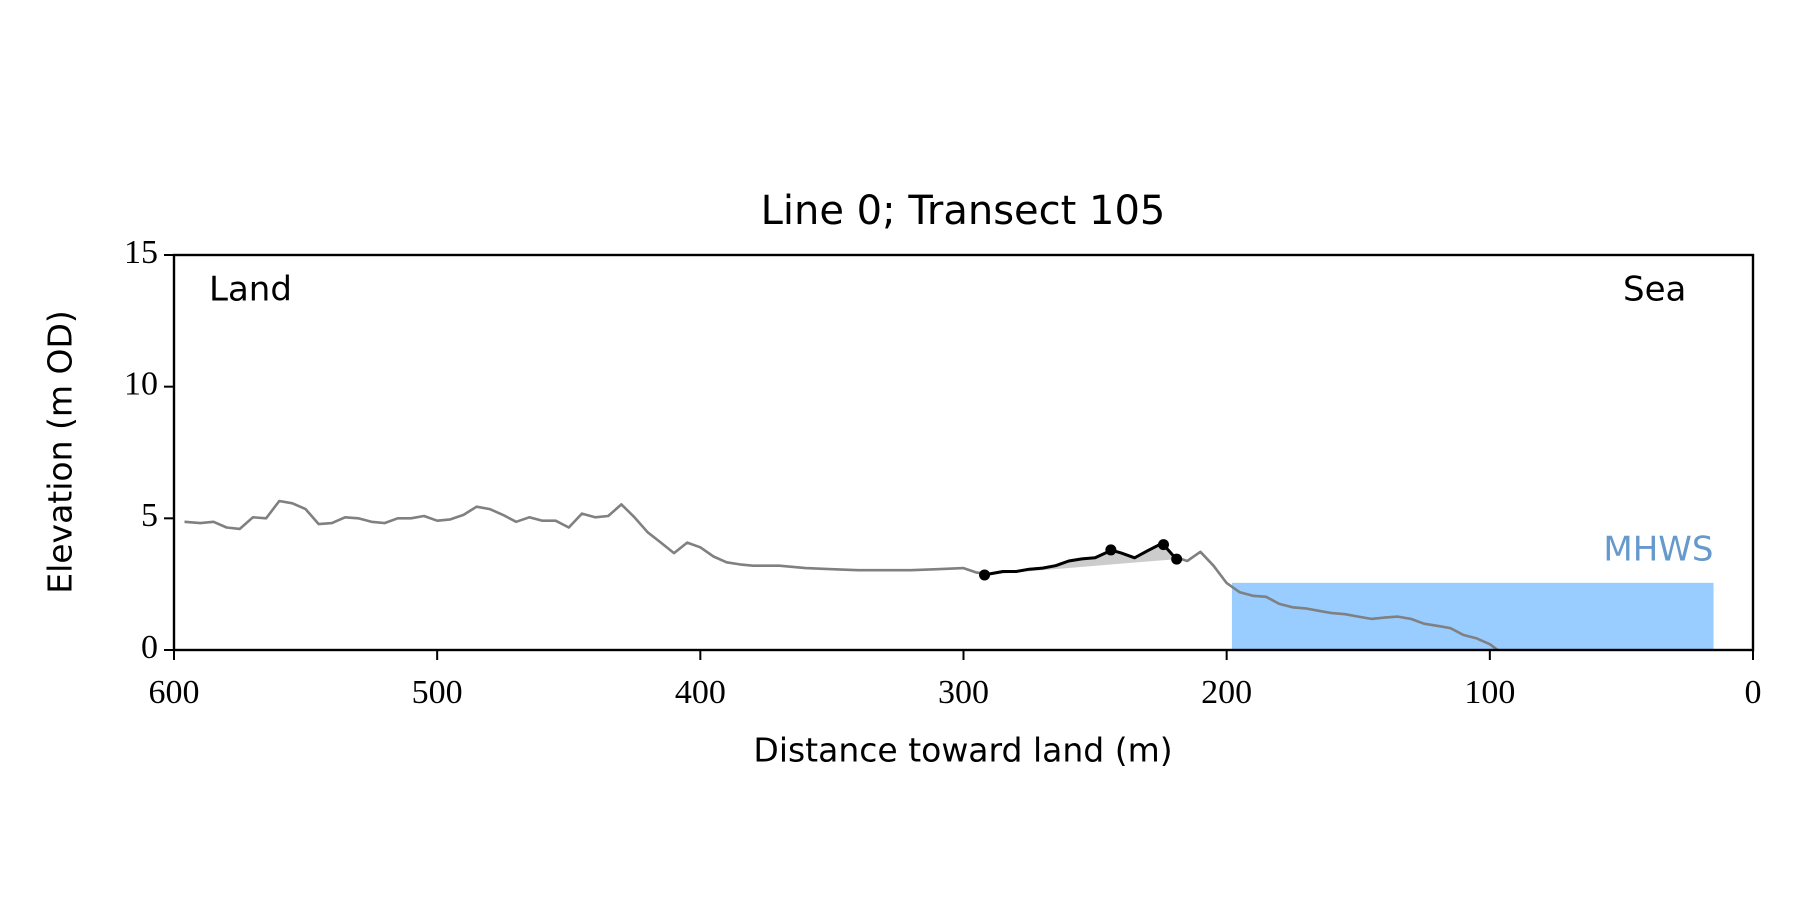 The height and width of the screenshot is (900, 1800). I want to click on y-tick-label: 0, so click(149, 647).